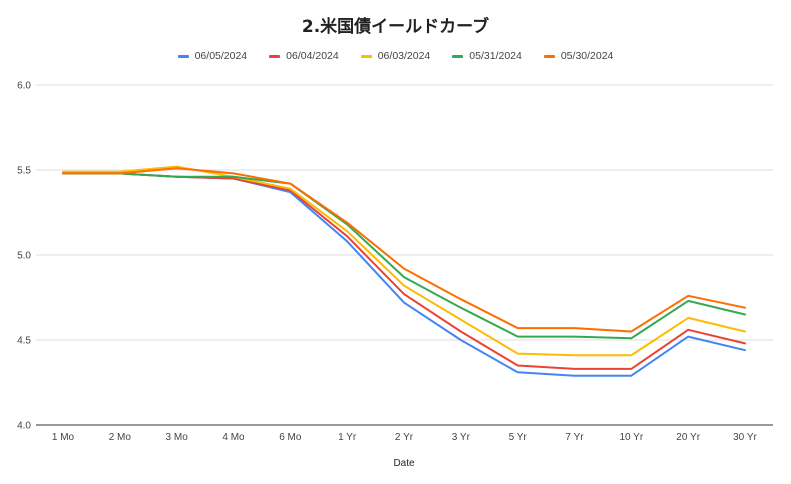  Describe the element at coordinates (177, 437) in the screenshot. I see `x-tick-label: 3 Mo` at that location.